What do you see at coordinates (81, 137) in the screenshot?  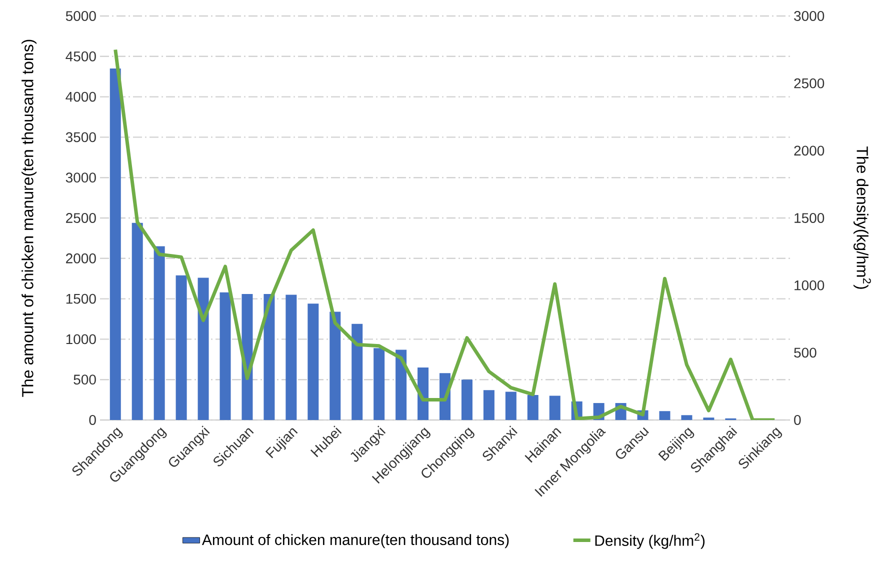 I see `y-tick-label: 3500` at bounding box center [81, 137].